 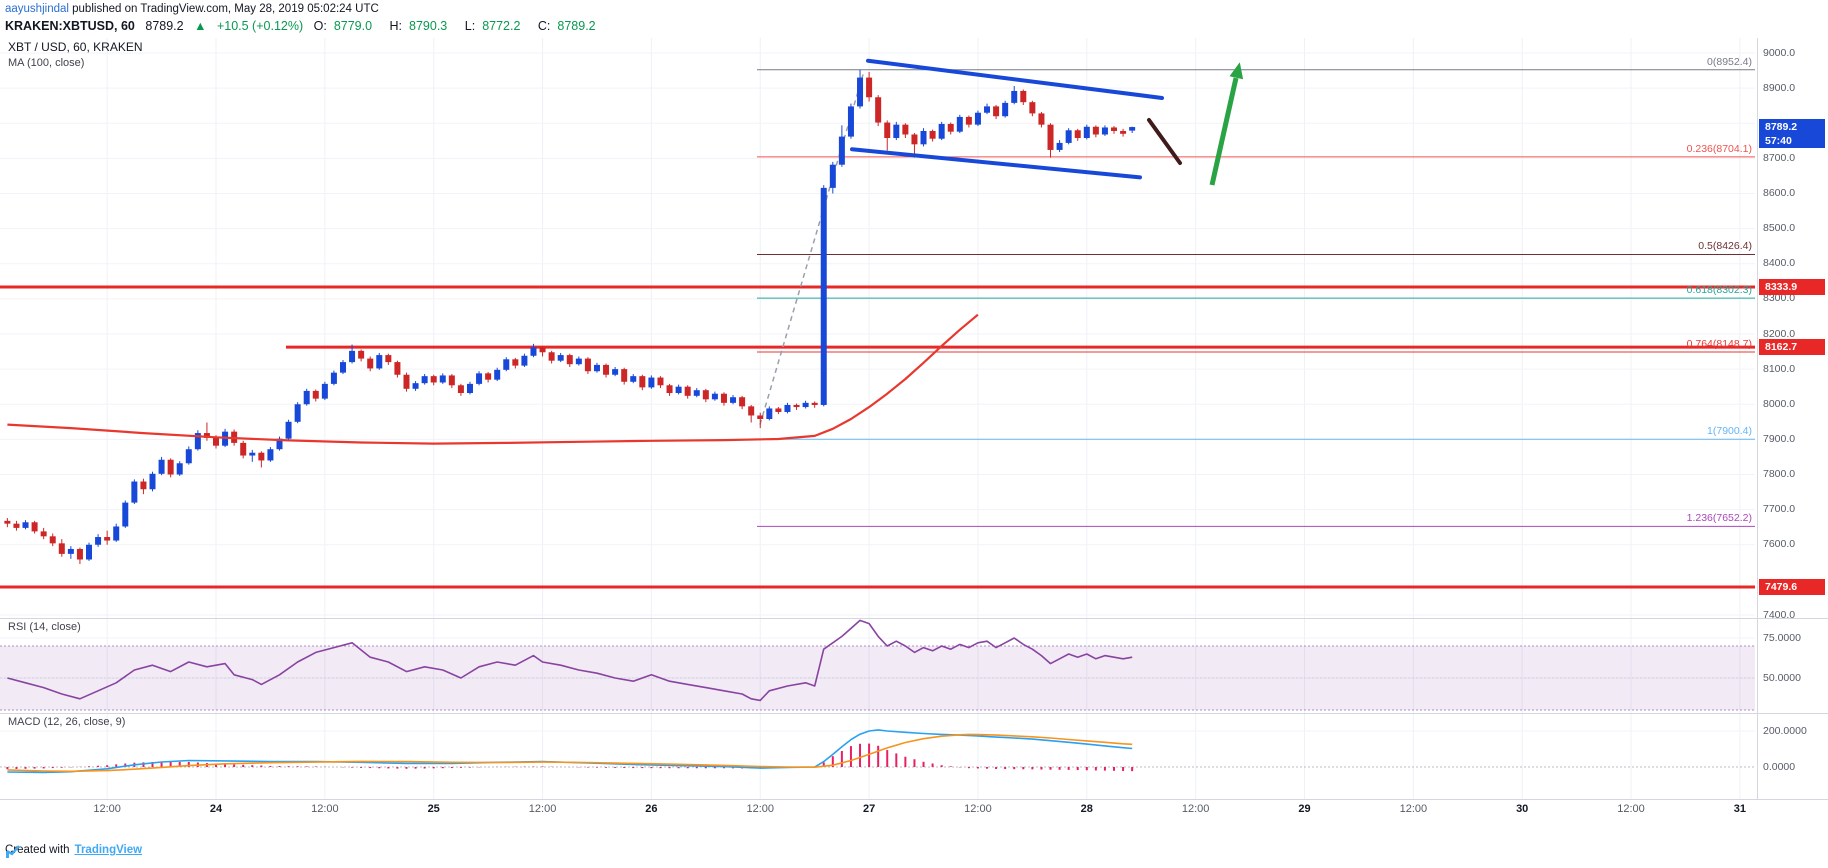 What do you see at coordinates (200, 26) in the screenshot?
I see `change-arrow-icon: ▲` at bounding box center [200, 26].